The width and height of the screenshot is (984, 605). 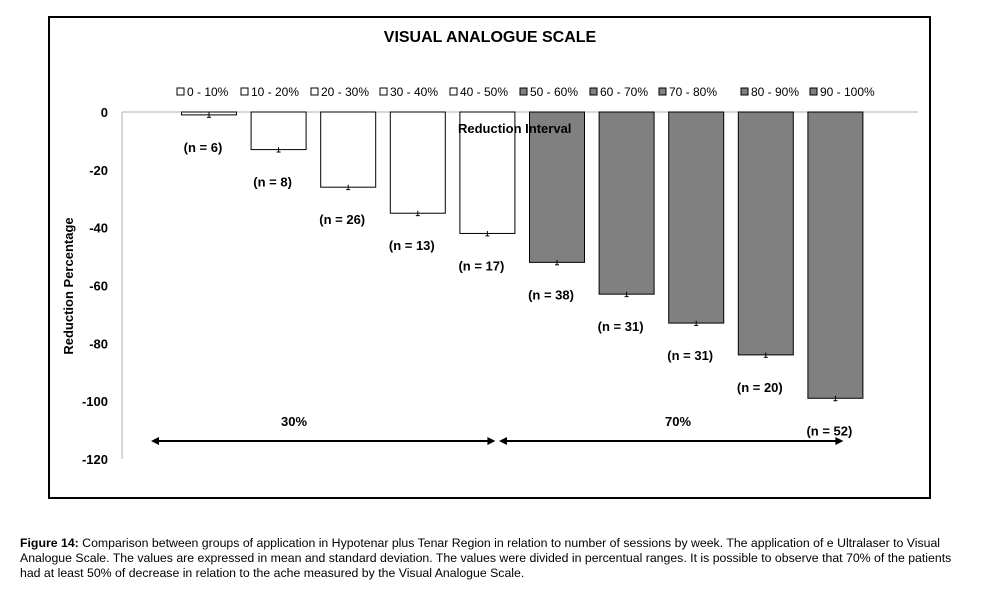 What do you see at coordinates (294, 421) in the screenshot?
I see `range-annotation-label: 30%` at bounding box center [294, 421].